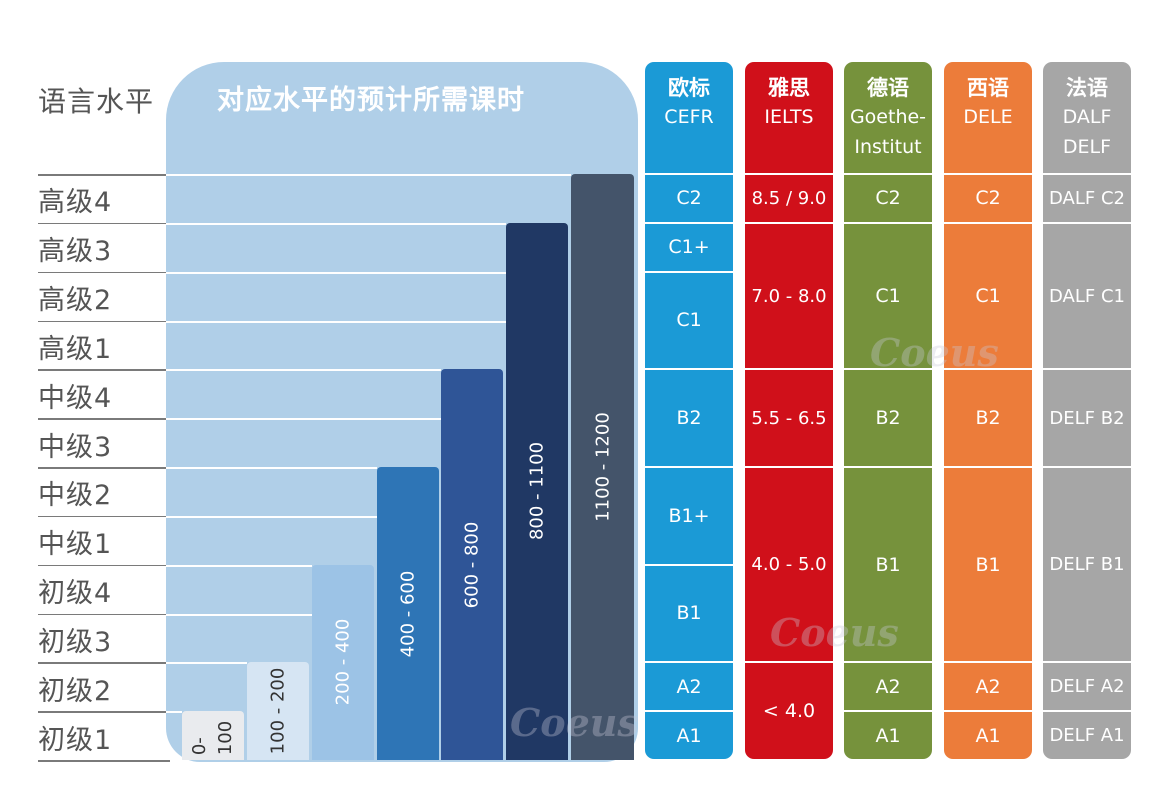 The image size is (1176, 806). I want to click on column-header-title: 雅思, so click(789, 88).